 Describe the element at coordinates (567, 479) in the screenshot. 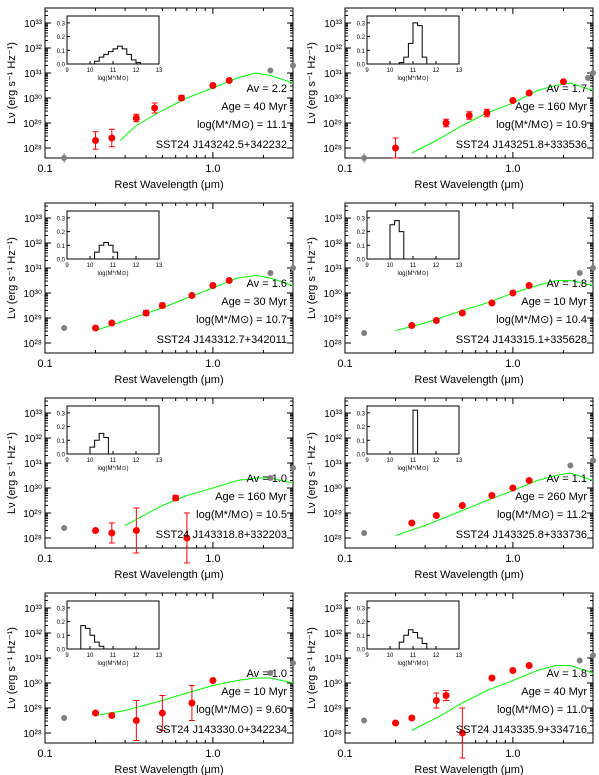

I see `av-text: Av = 1.1` at that location.